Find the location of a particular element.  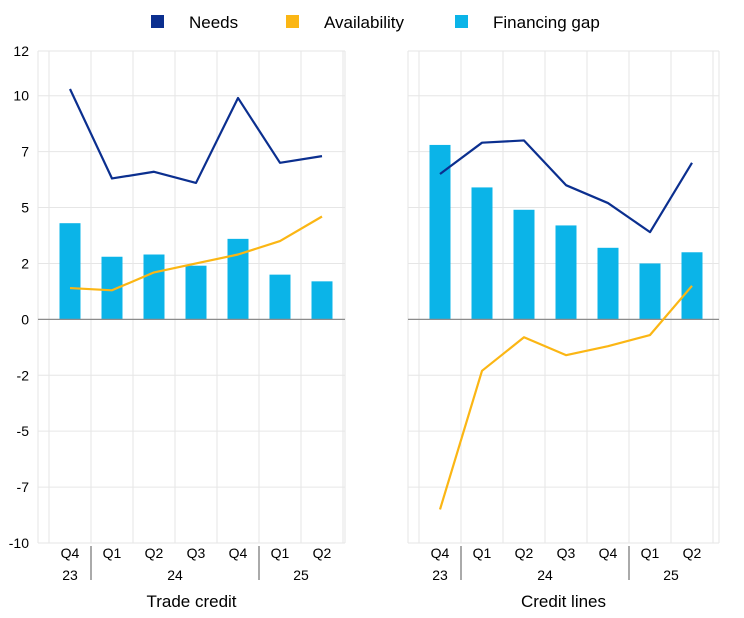

legend-swatch-availability is located at coordinates (292, 21).